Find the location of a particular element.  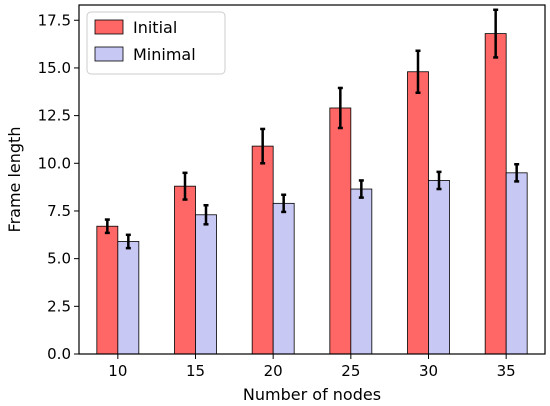

legend: Initial Minimal is located at coordinates (156, 43).